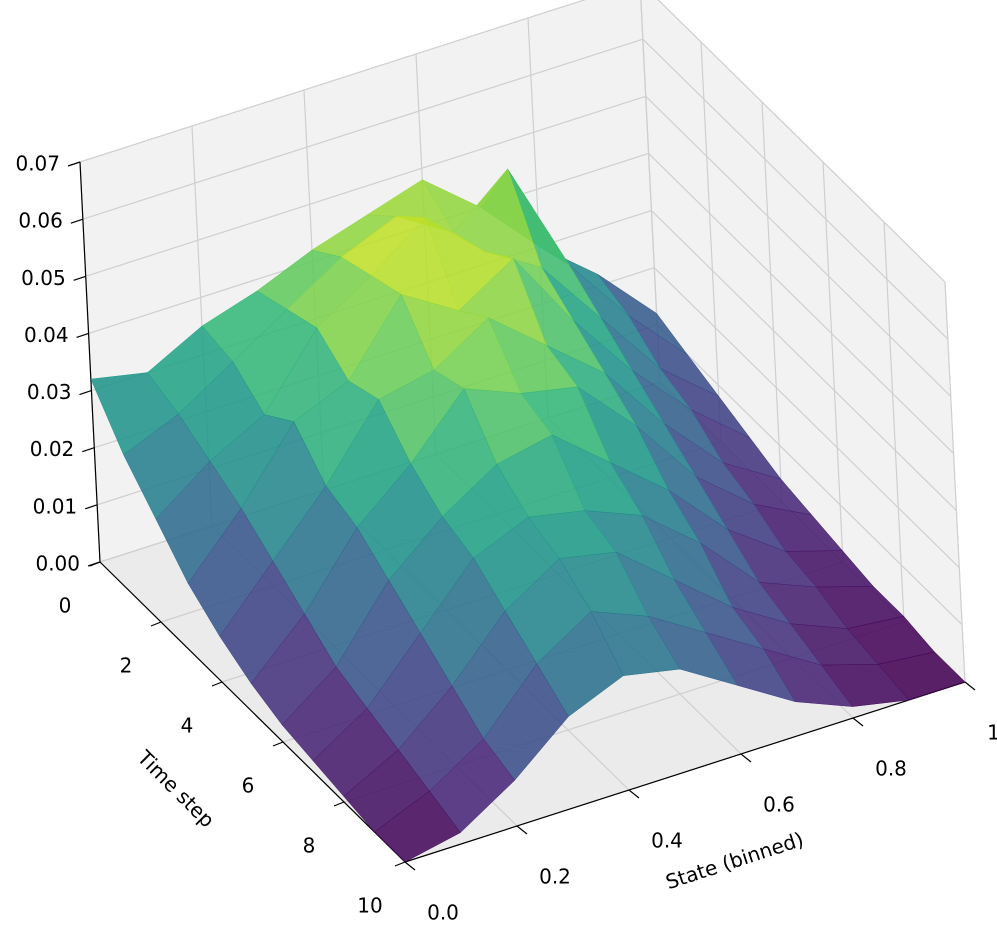 The height and width of the screenshot is (937, 997). I want to click on y-tick-label: 0.0, so click(443, 913).